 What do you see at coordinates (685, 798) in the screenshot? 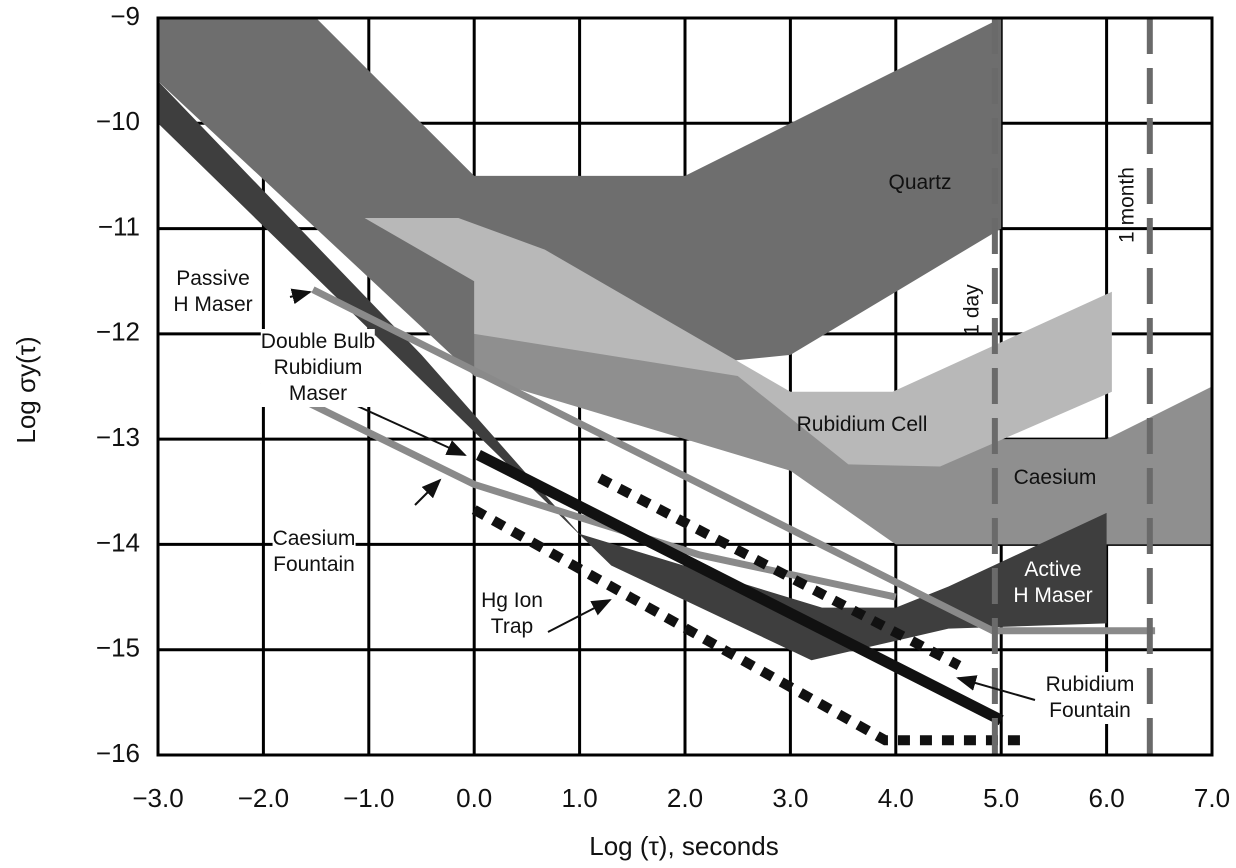
I see `x-tick-label: 2.0` at bounding box center [685, 798].